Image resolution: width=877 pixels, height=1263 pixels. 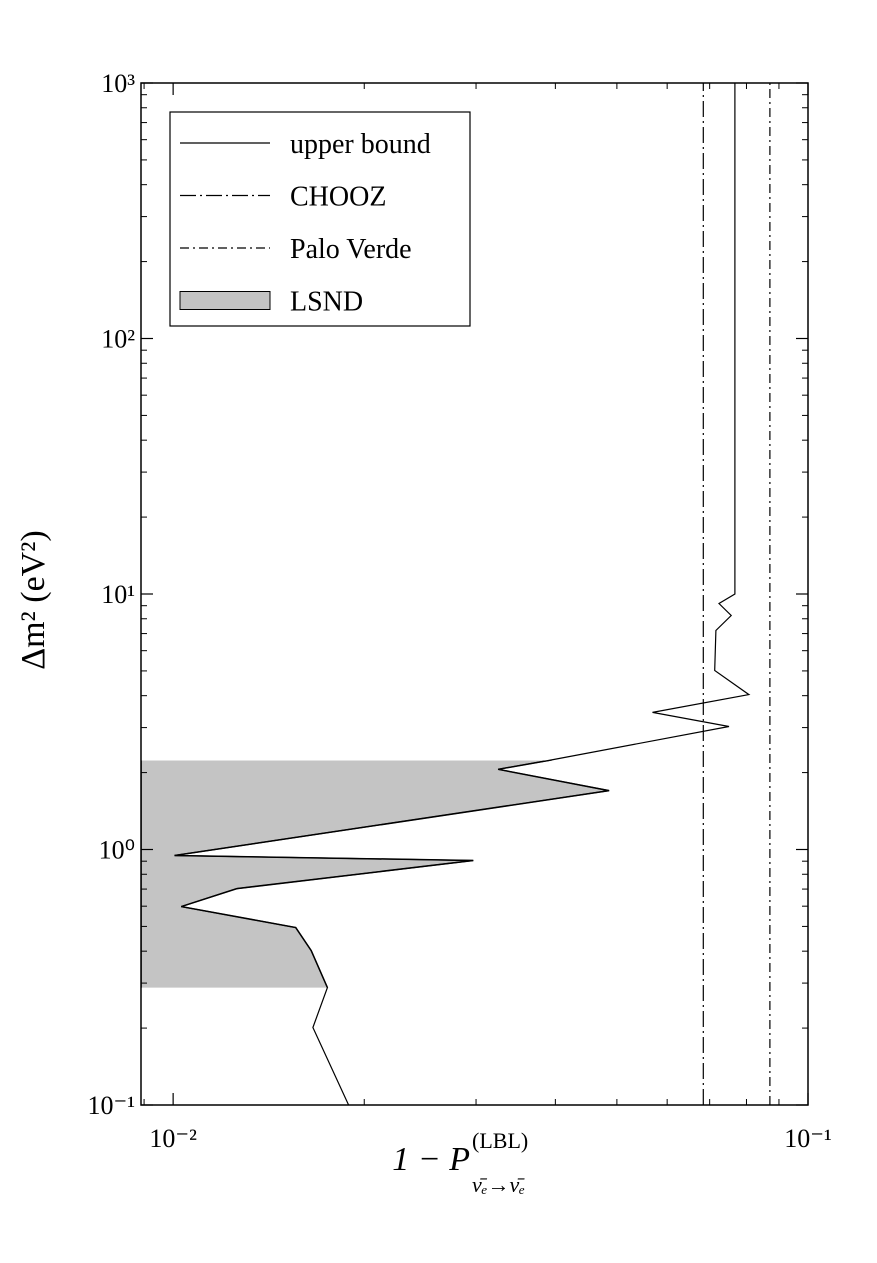 I want to click on y-tick-label: 10⁰, so click(x=117, y=850).